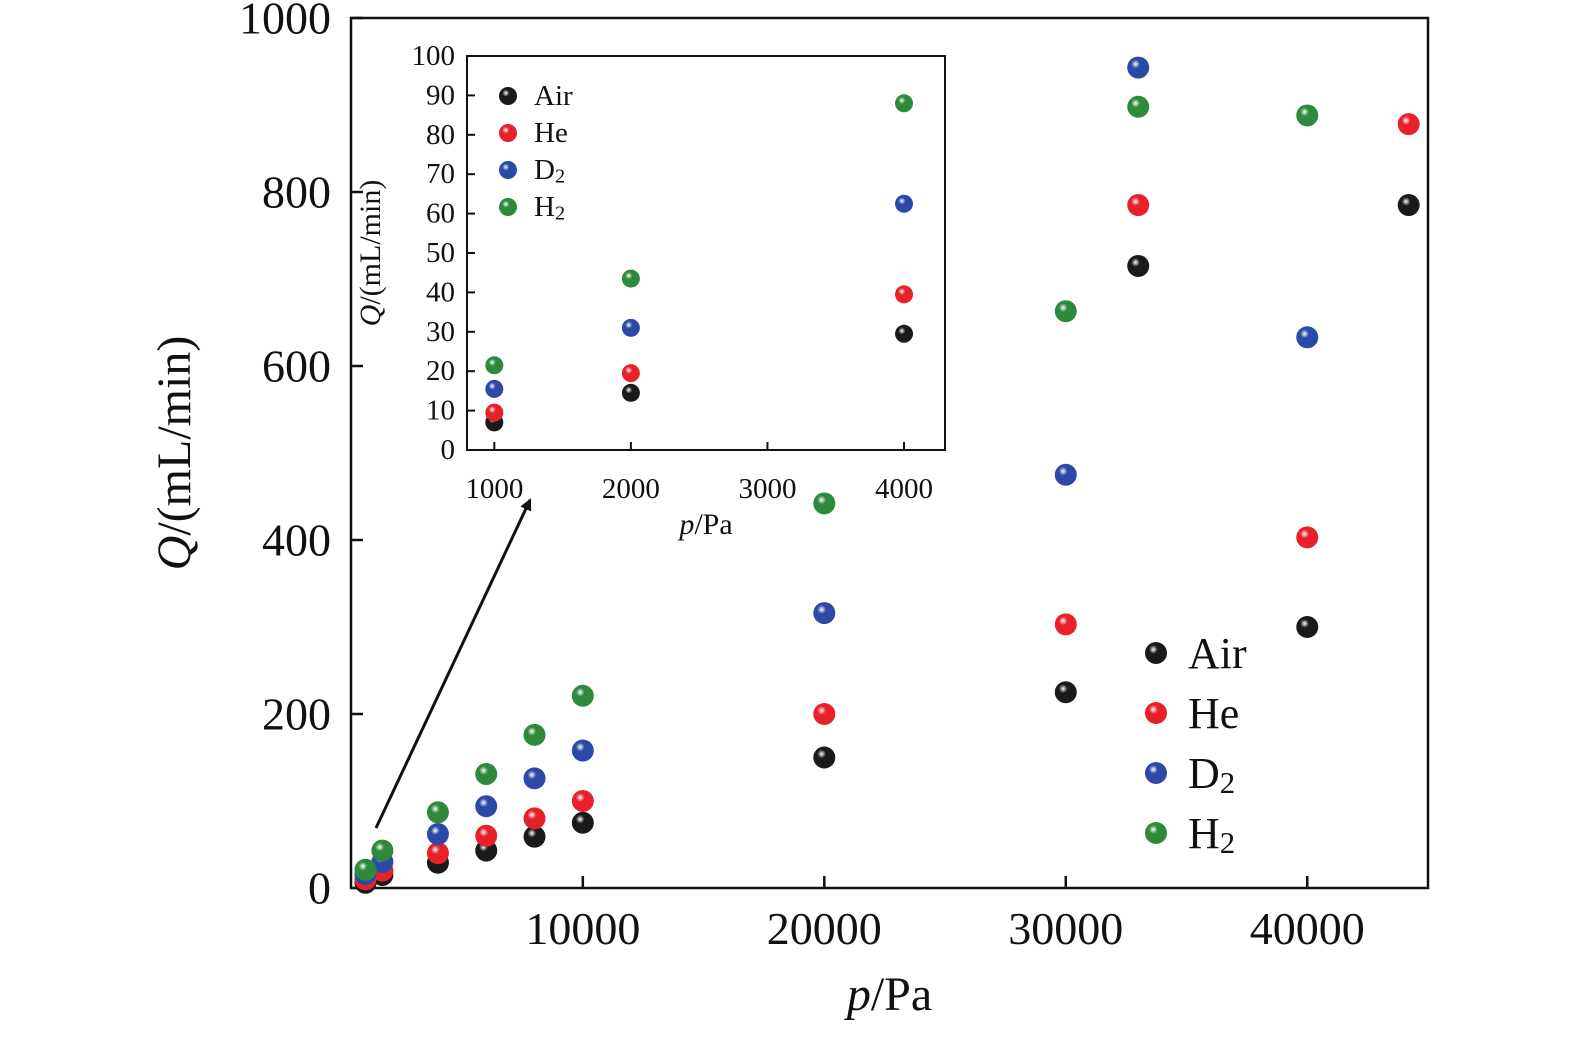 Image resolution: width=1575 pixels, height=1046 pixels. What do you see at coordinates (440, 332) in the screenshot?
I see `inset-y-tick-label: 30` at bounding box center [440, 332].